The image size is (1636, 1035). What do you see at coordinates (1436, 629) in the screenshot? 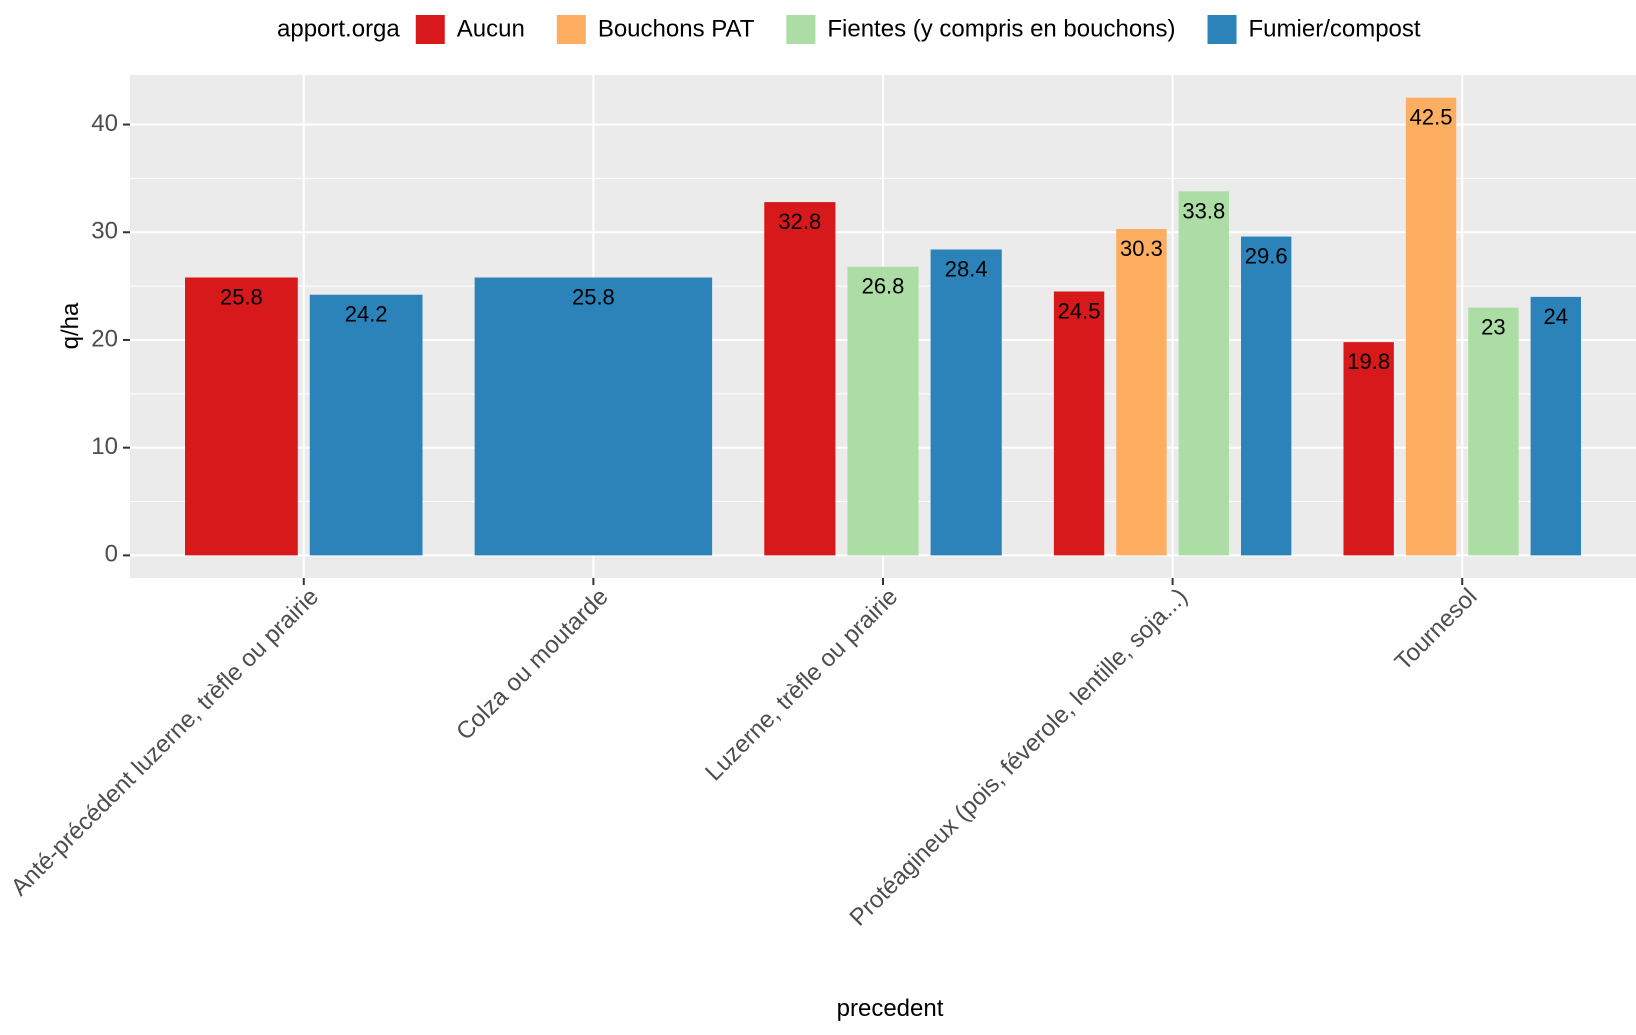
I see `x-tick-label: Tournesol` at bounding box center [1436, 629].